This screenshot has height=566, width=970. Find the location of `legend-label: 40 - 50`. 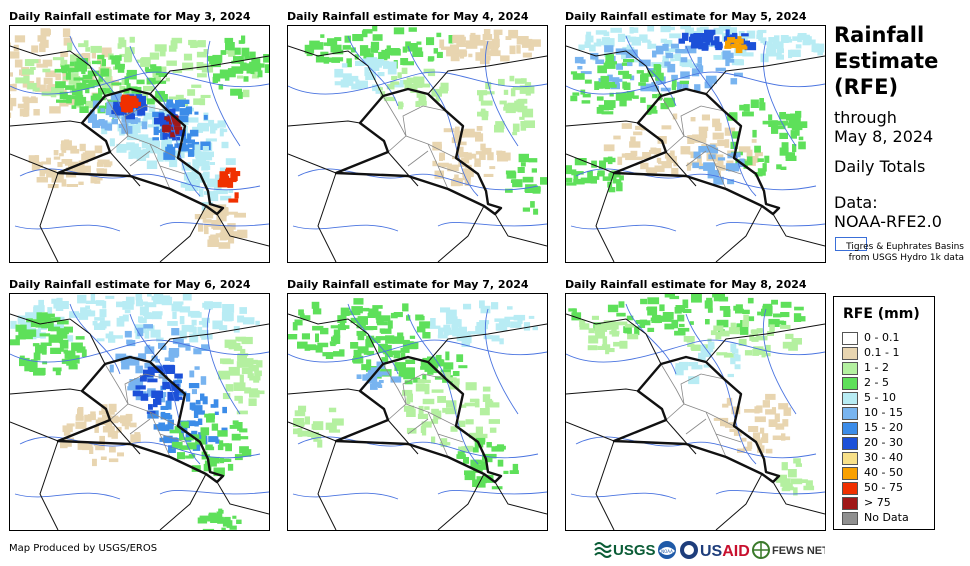

legend-label: 40 - 50 is located at coordinates (883, 472).